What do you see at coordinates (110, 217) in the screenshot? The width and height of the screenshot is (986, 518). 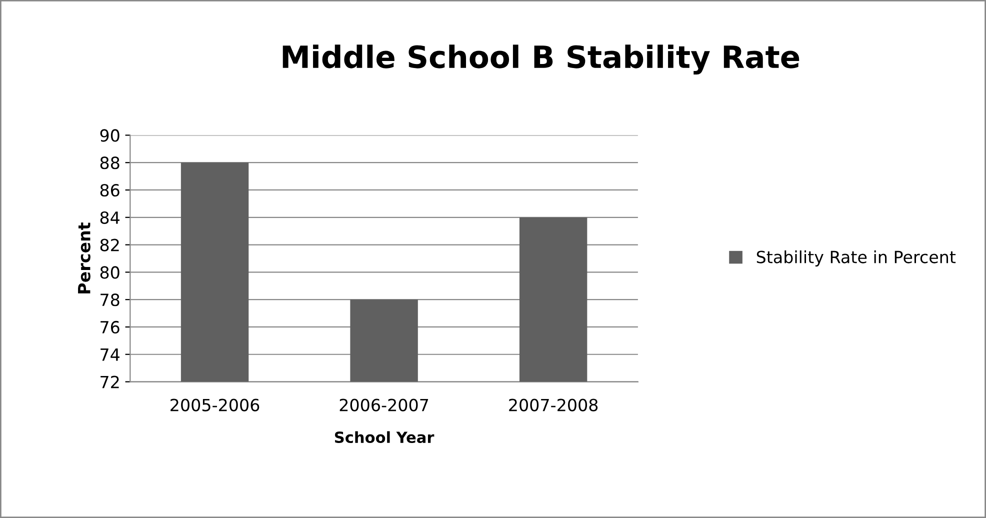 I see `y-tick-label: 84` at bounding box center [110, 217].